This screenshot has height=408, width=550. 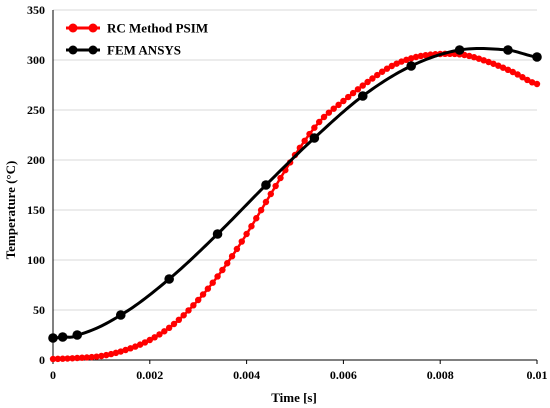 I want to click on x-tick-label-1: 0.002, so click(x=149, y=375).